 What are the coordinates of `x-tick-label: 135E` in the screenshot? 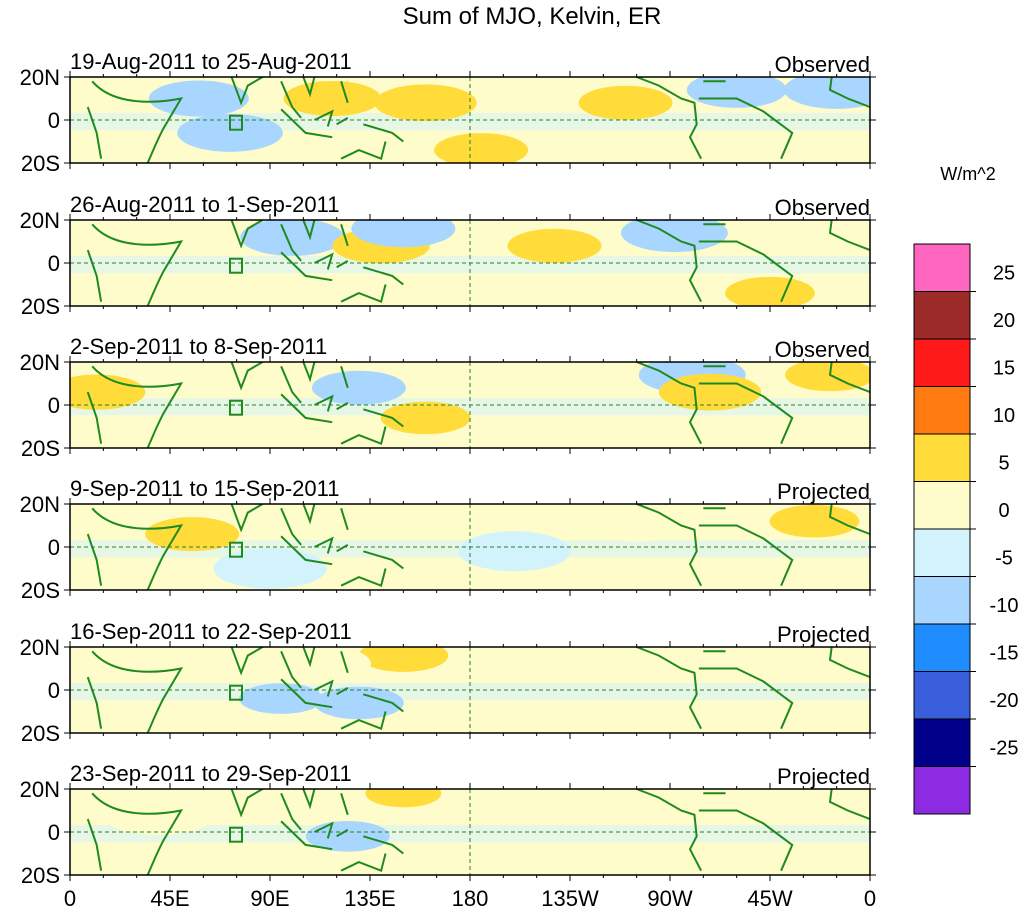 It's located at (369, 898).